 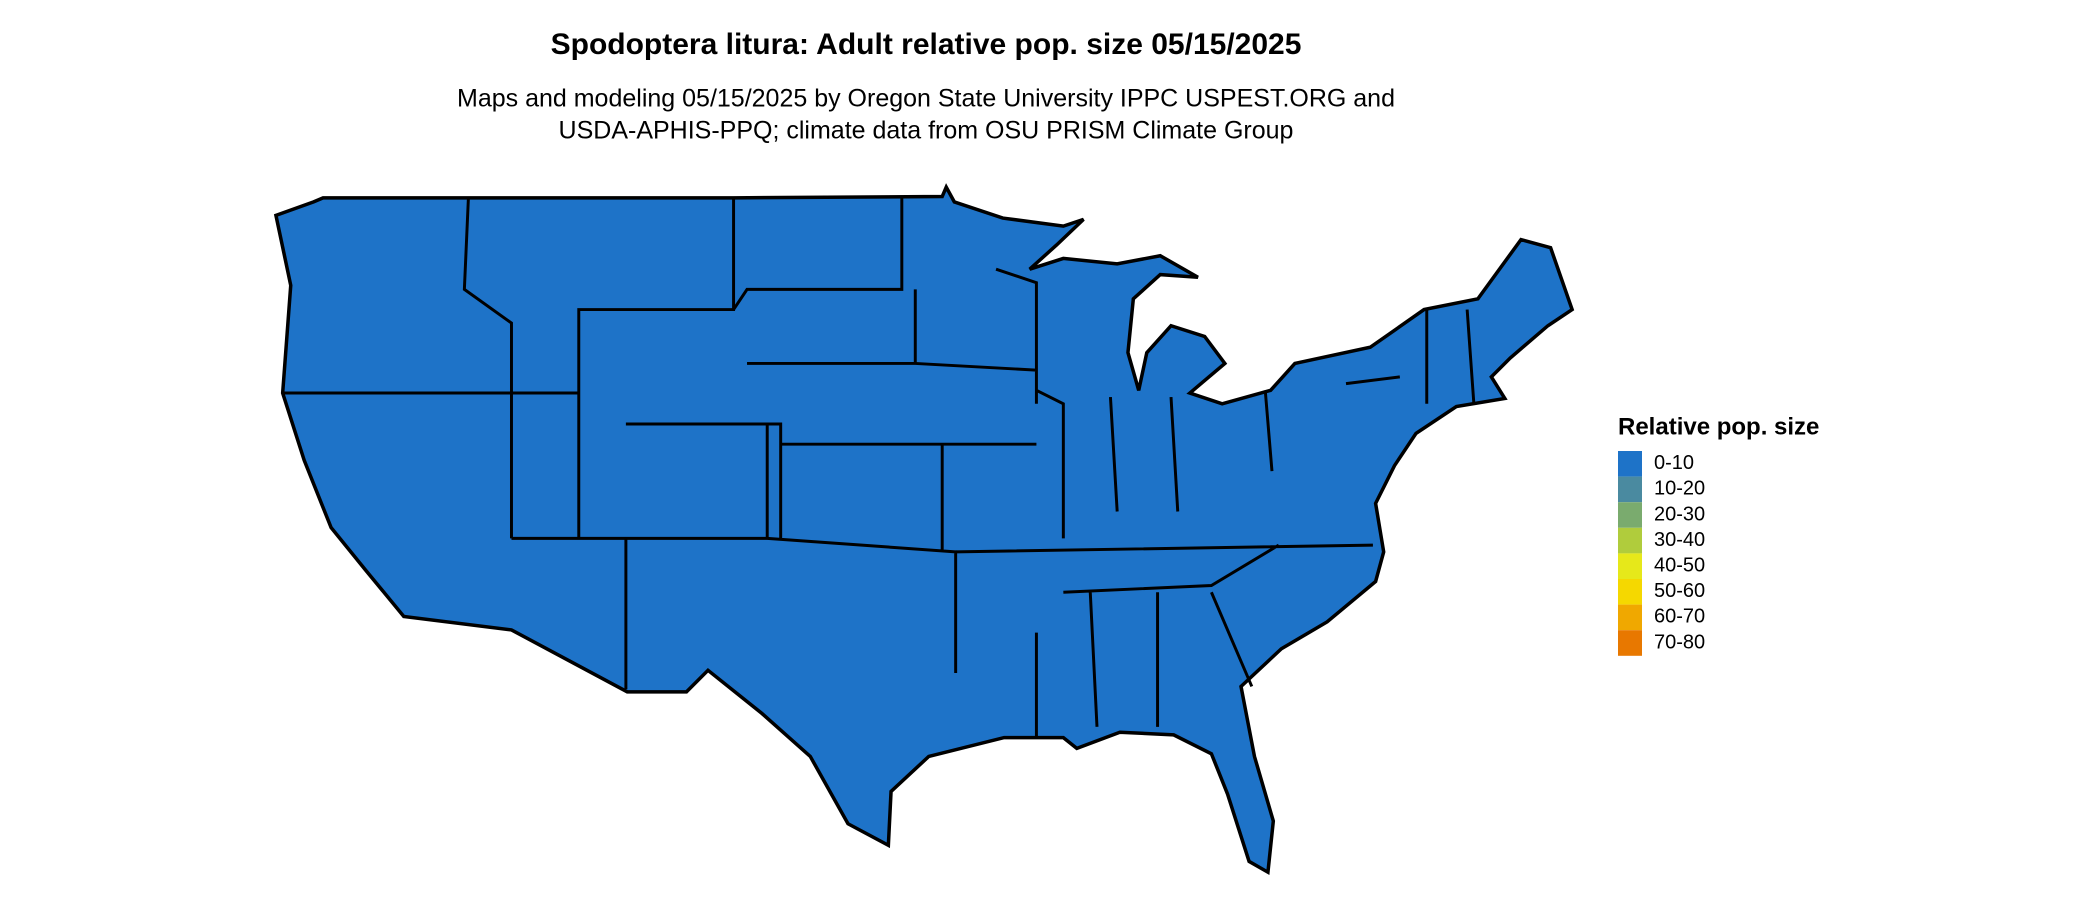 I want to click on legend-label: 40-50, so click(x=1679, y=565).